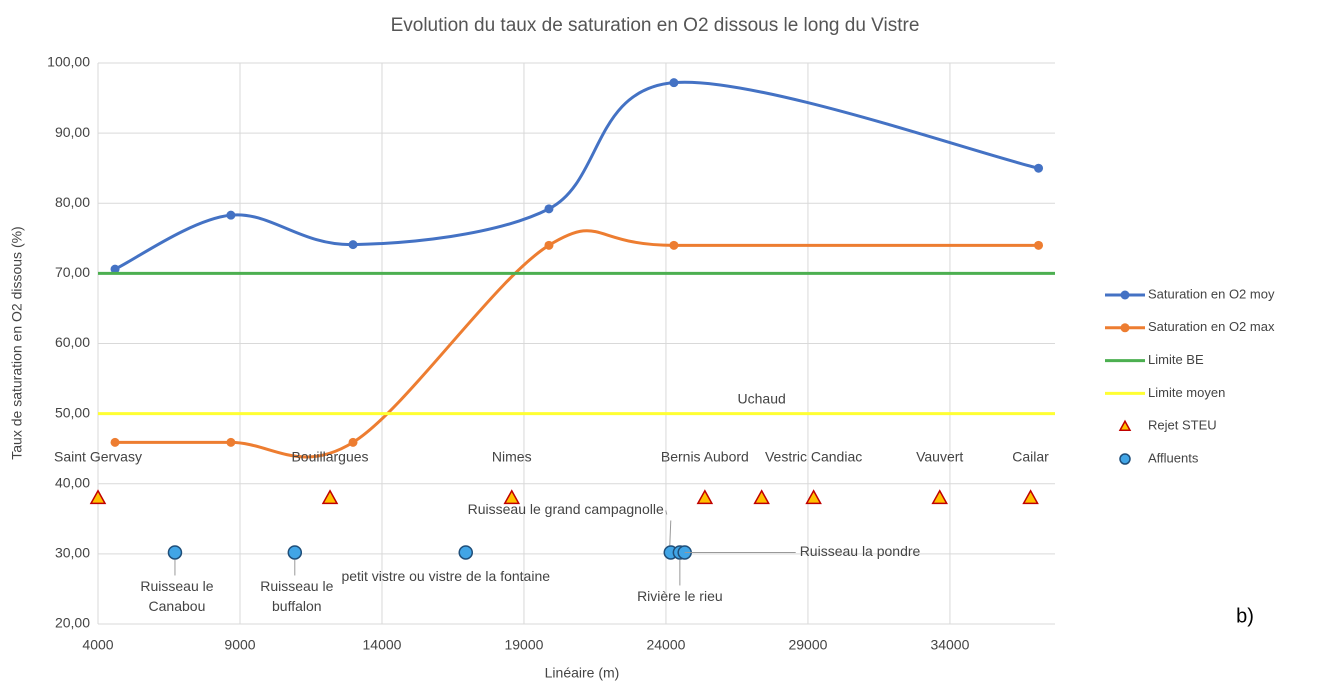 The height and width of the screenshot is (684, 1323). I want to click on x-tick-label: 4000, so click(97, 645).